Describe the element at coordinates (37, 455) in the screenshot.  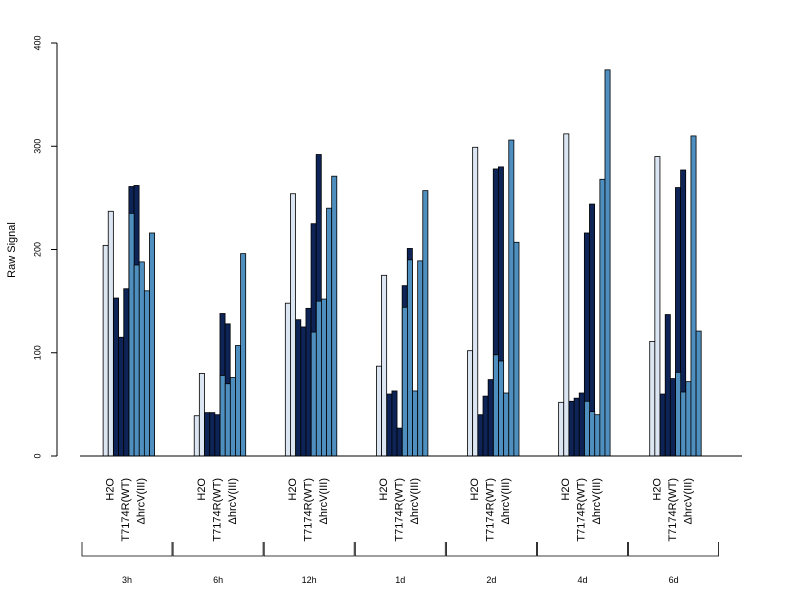
I see `y-tick-label: 0` at that location.